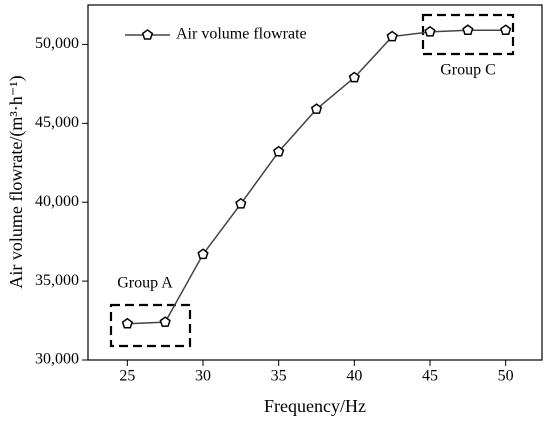 This screenshot has height=423, width=550. Describe the element at coordinates (147, 34) in the screenshot. I see `legend-marker` at that location.